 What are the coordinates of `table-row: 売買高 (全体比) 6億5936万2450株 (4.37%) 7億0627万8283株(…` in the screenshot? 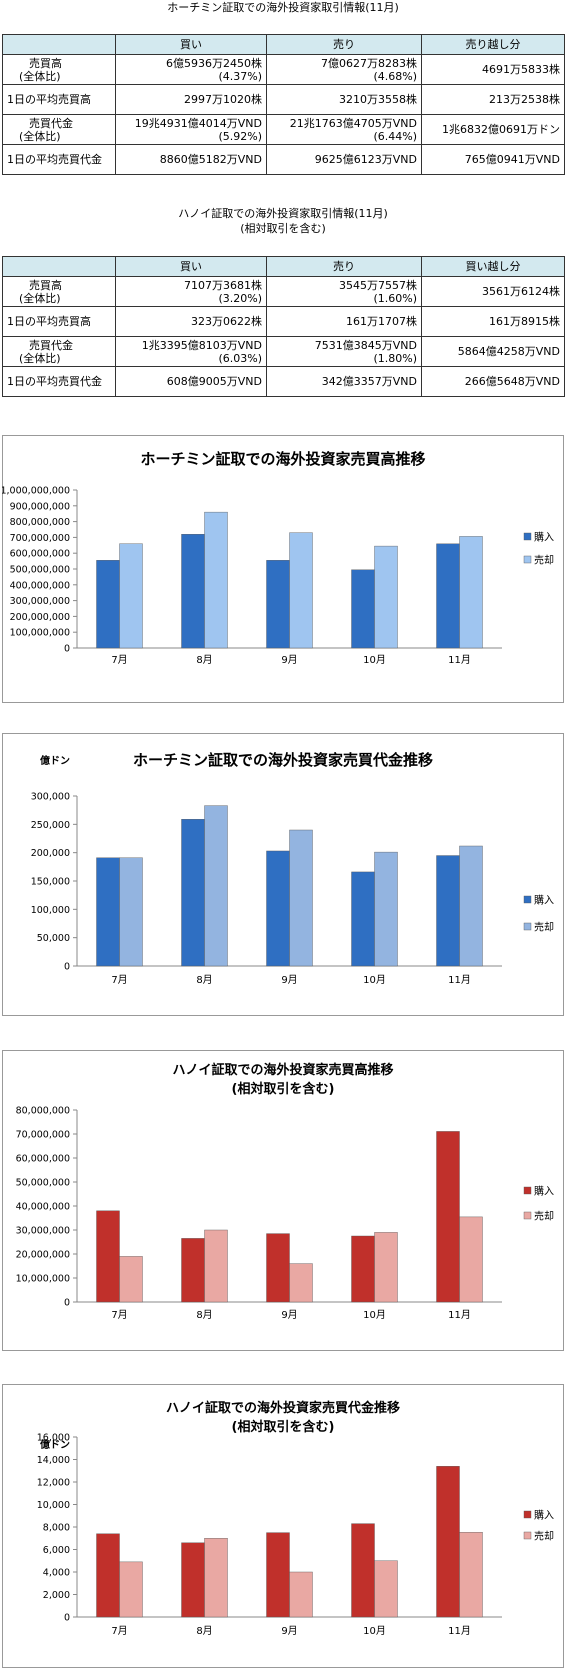 It's located at (283, 69).